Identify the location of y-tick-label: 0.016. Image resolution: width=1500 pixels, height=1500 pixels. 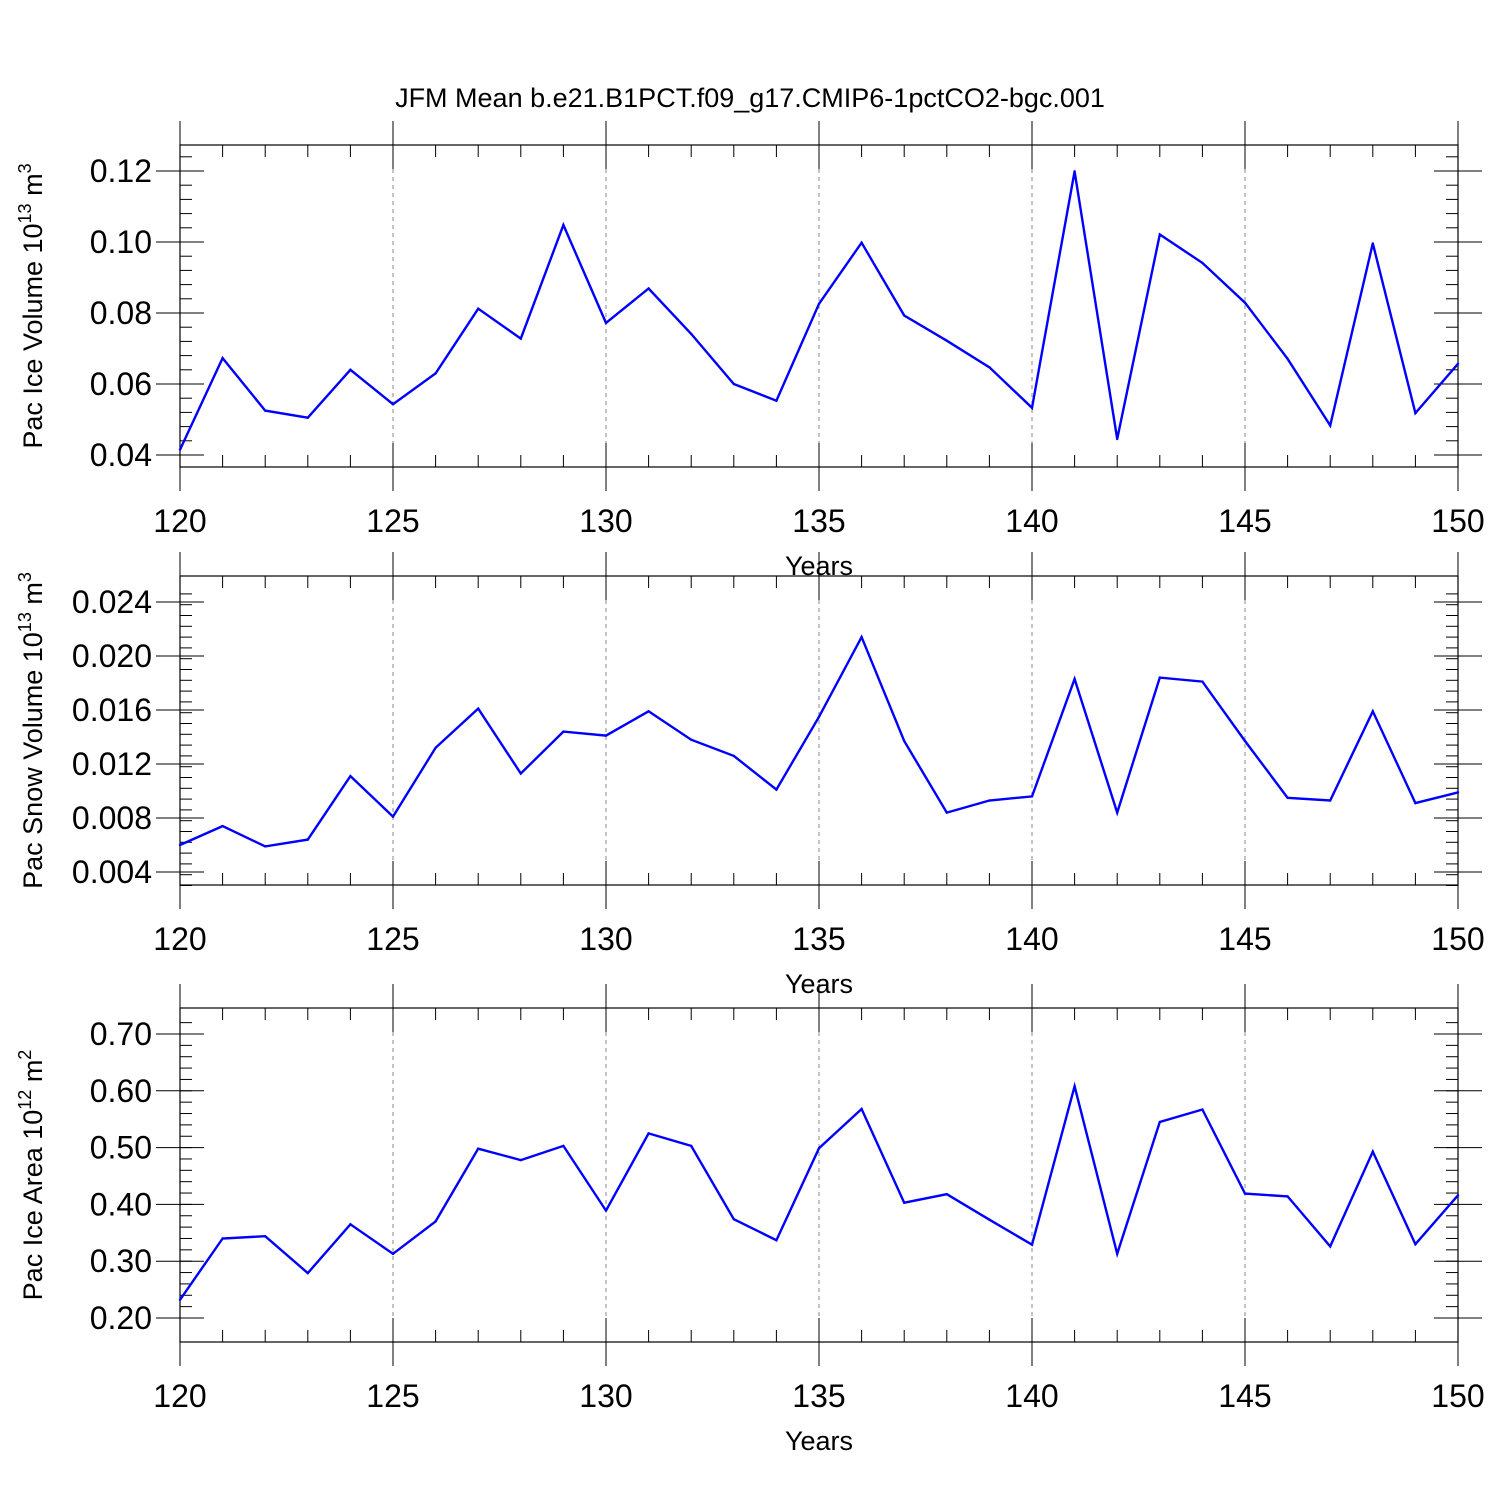
(112, 710).